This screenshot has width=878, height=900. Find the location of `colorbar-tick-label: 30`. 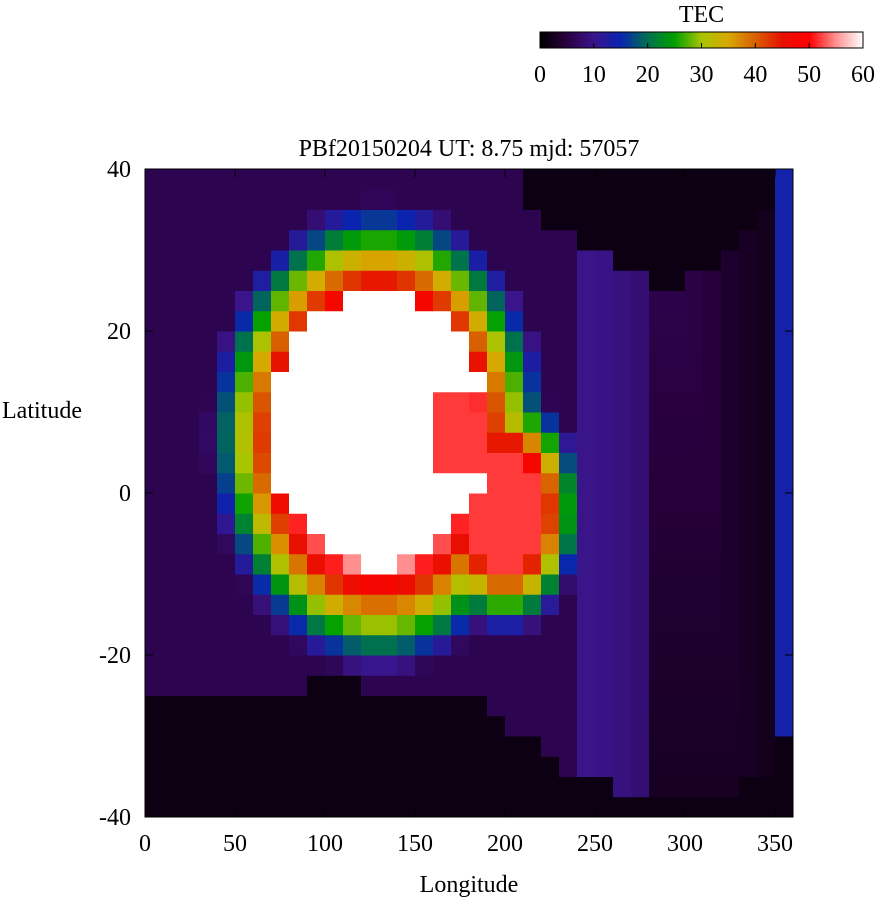

colorbar-tick-label: 30 is located at coordinates (702, 75).